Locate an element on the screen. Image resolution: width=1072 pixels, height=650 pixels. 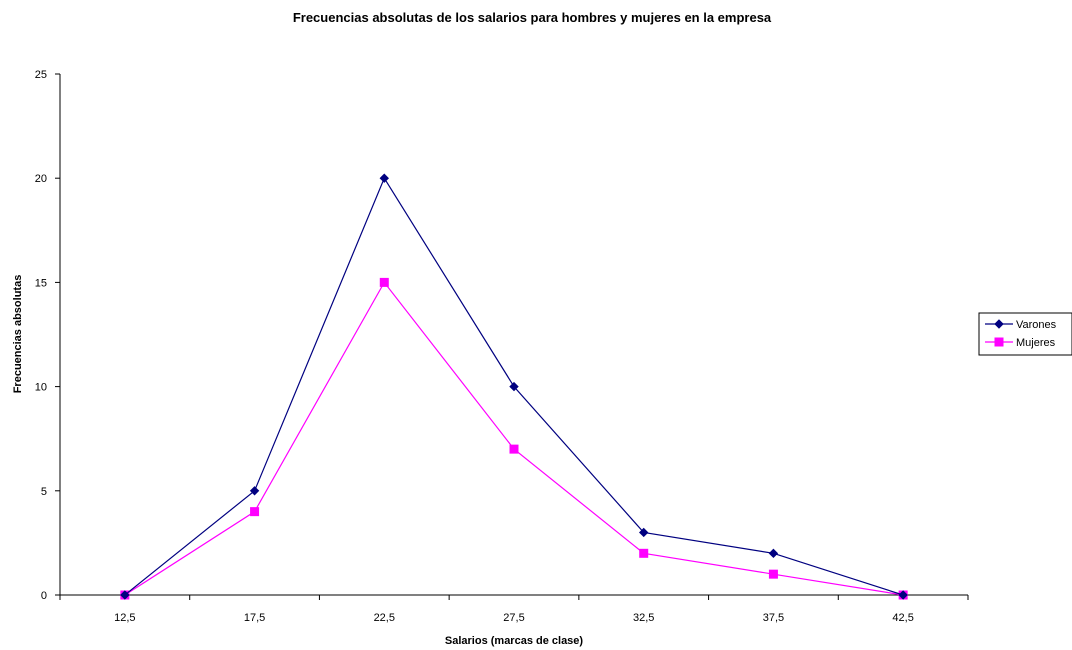
y-tick-label: 20 is located at coordinates (41, 179).